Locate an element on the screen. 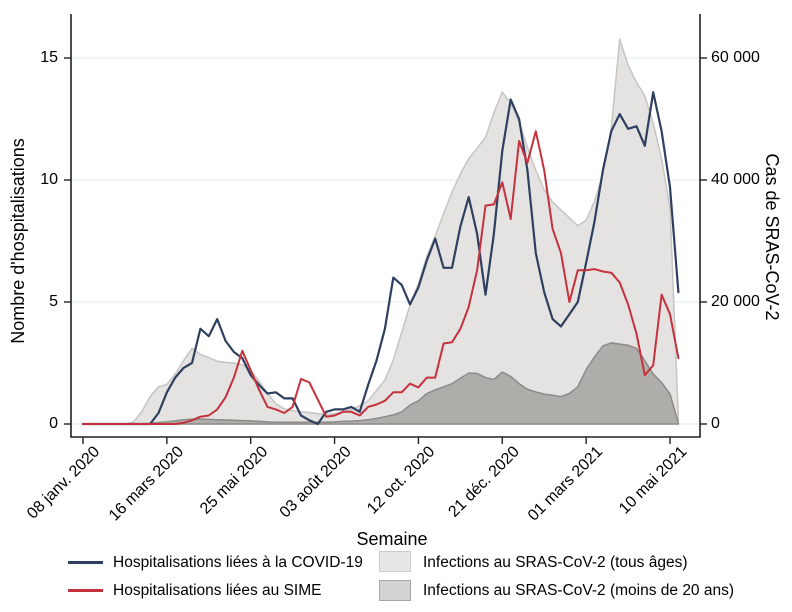  legend-line-swatch-sime is located at coordinates (85, 590).